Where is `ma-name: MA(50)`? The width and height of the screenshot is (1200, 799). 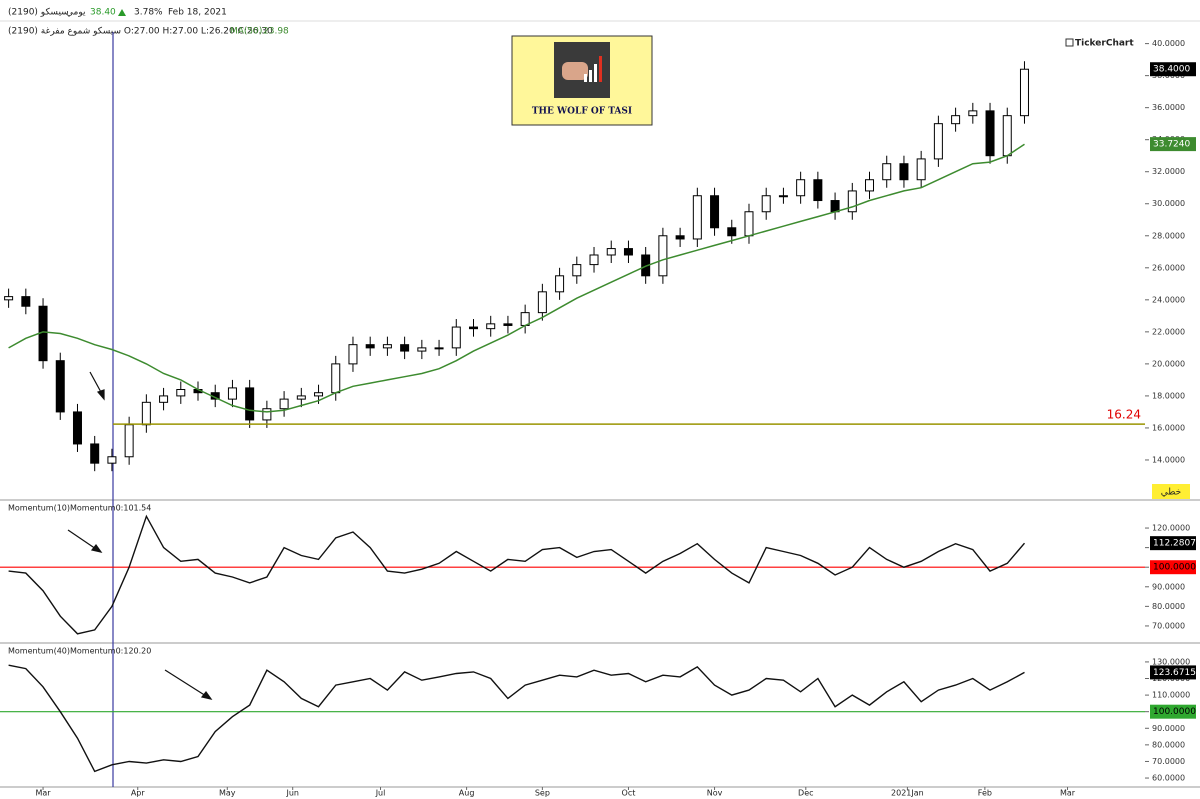 ma-name: MA(50) is located at coordinates (246, 32).